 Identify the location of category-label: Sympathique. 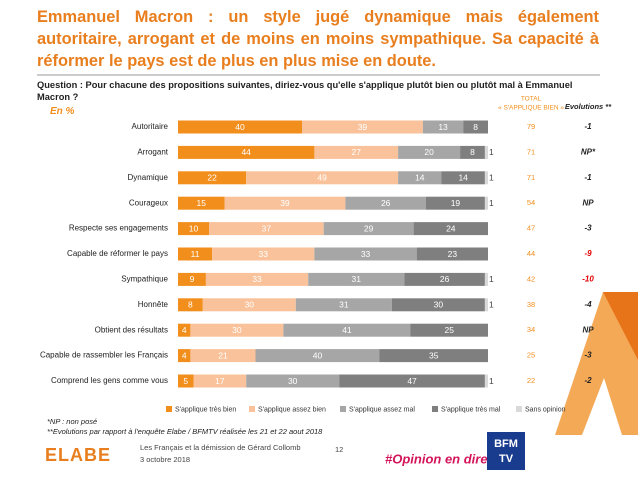
(144, 279).